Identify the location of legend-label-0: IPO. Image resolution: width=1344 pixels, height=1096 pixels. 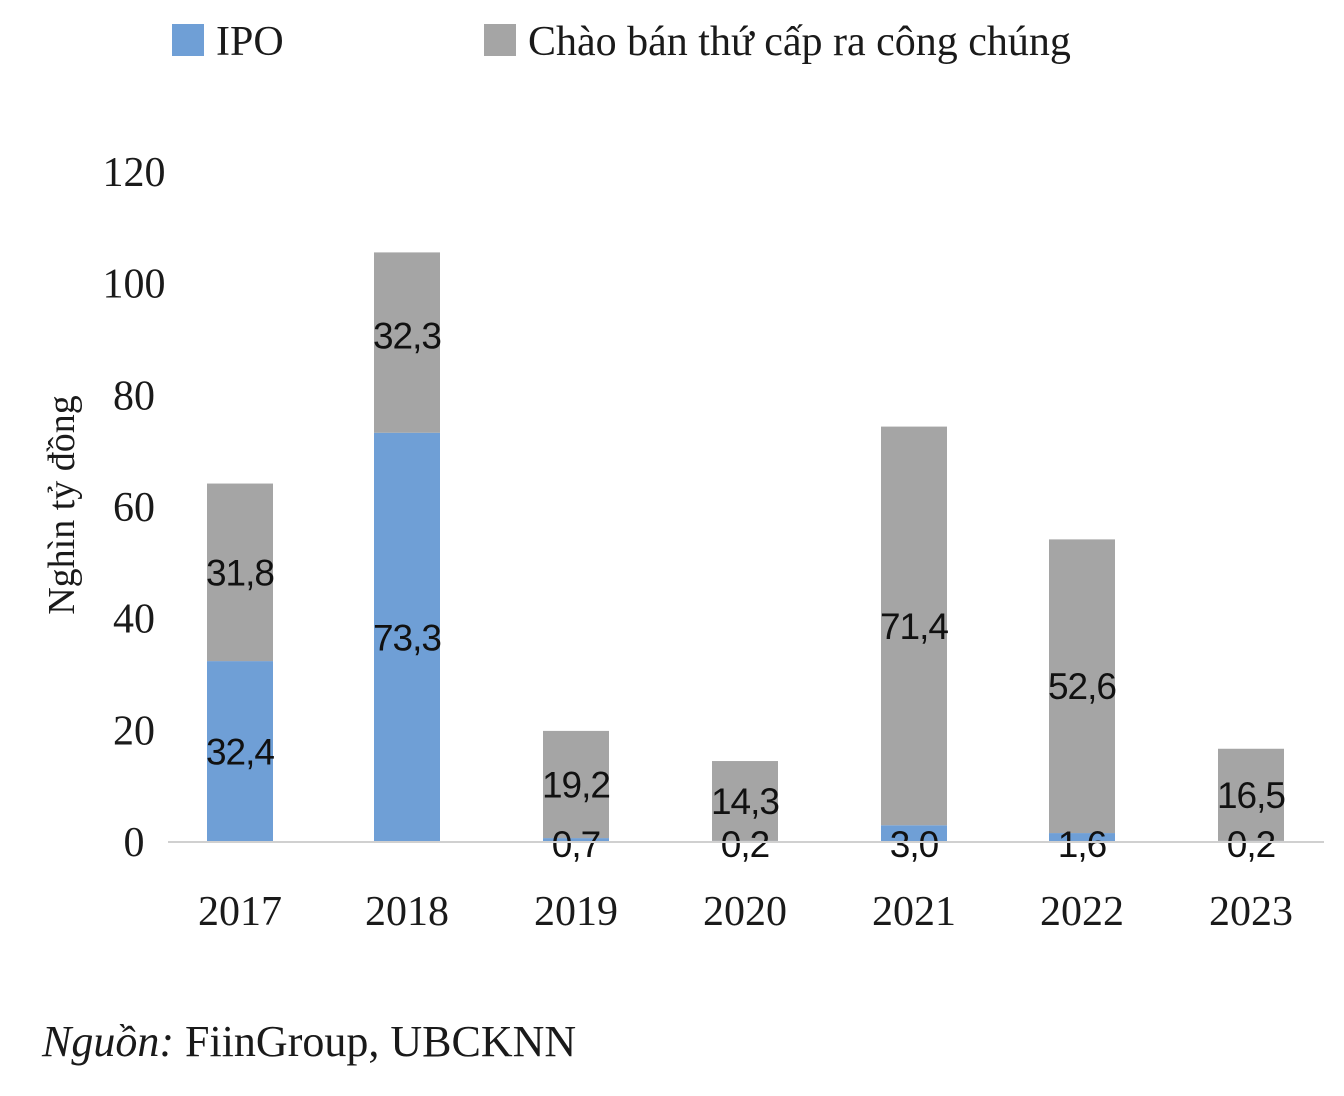
(250, 42).